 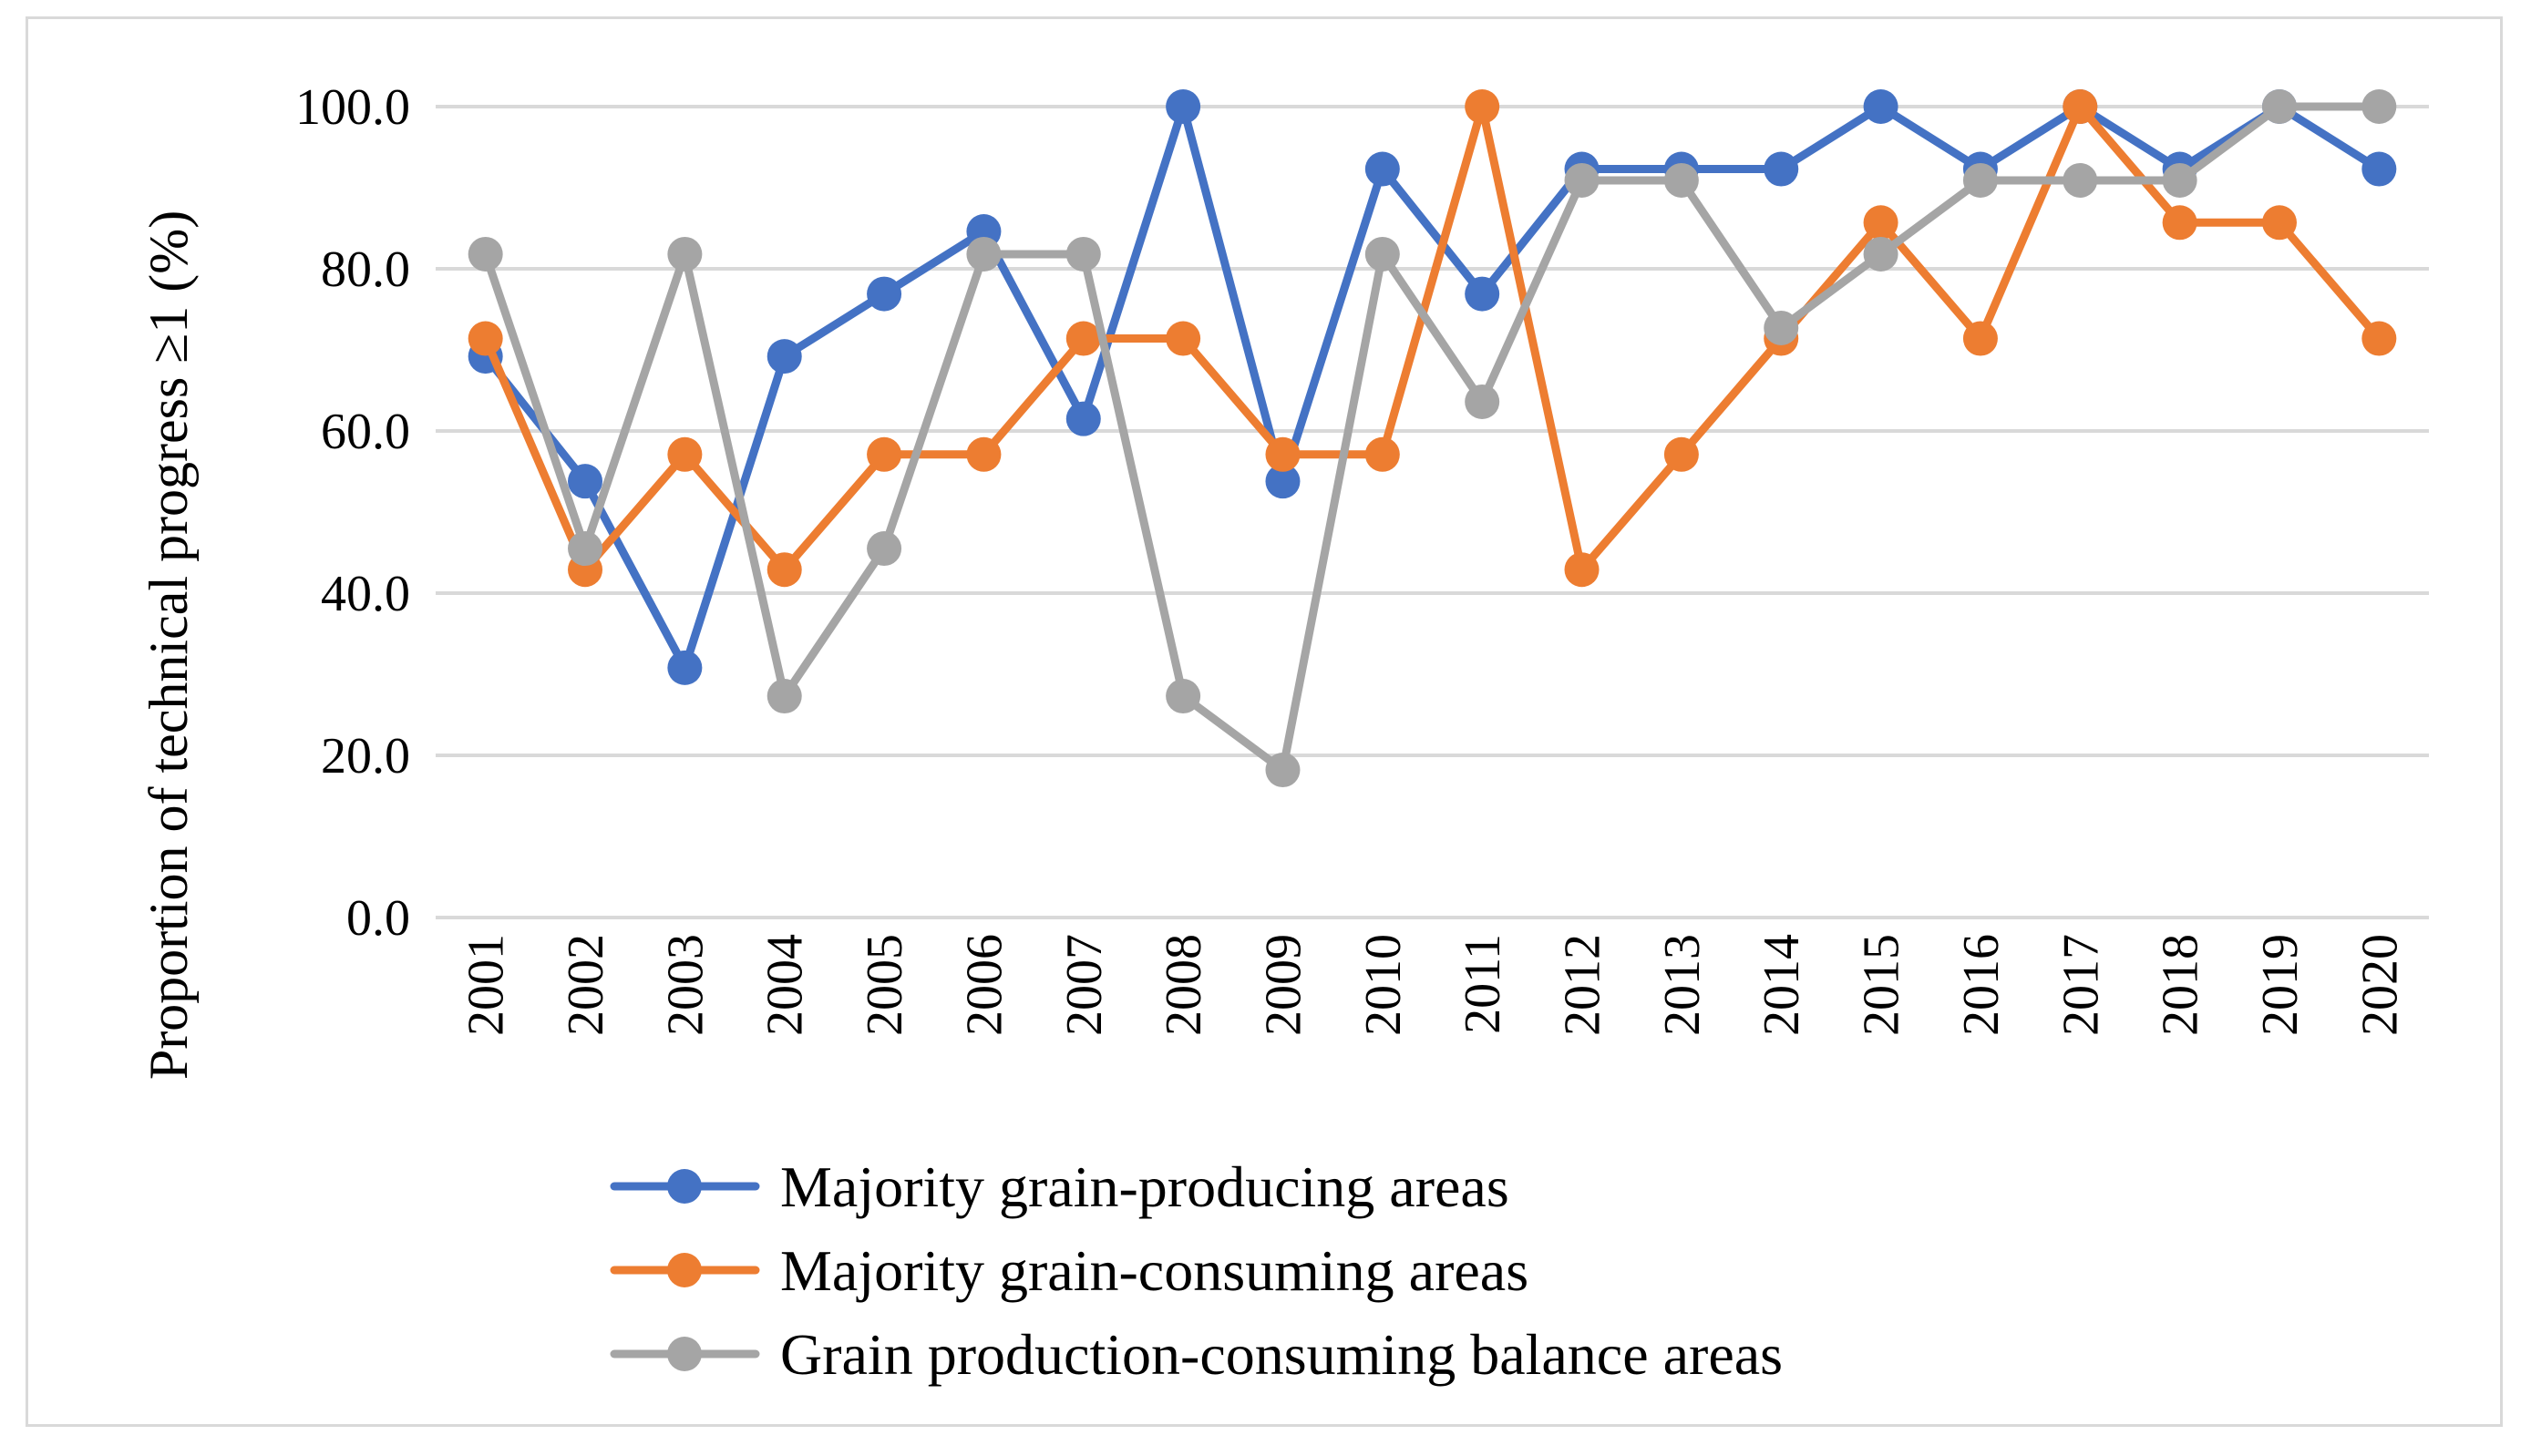 What do you see at coordinates (352, 108) in the screenshot?
I see `y-tick-label: 100.0` at bounding box center [352, 108].